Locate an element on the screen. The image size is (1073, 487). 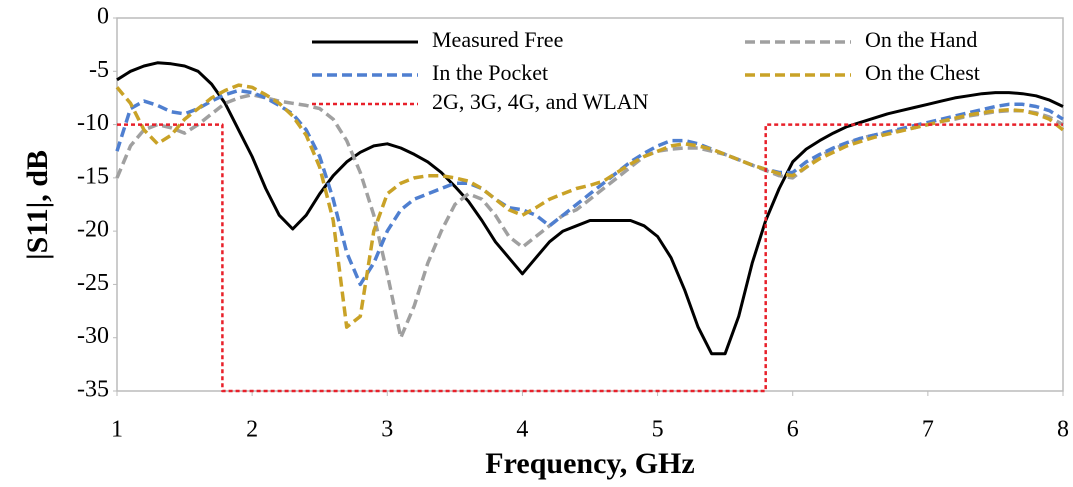
y-tick-label: -20 is located at coordinates (93, 230).